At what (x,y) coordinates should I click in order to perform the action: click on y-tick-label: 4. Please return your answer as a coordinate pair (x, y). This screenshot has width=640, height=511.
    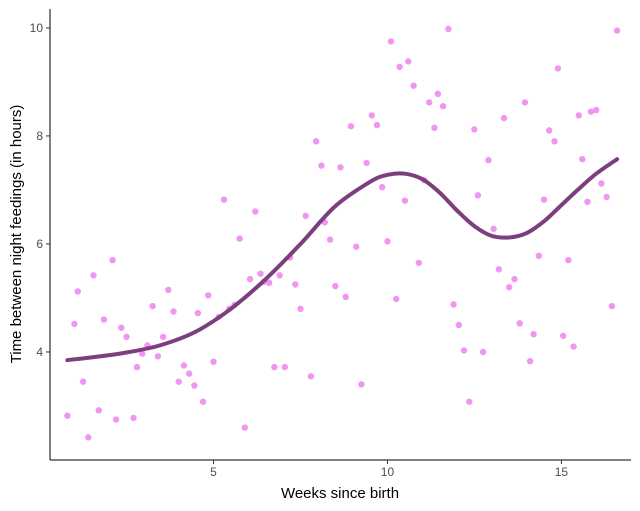
    Looking at the image, I should click on (39, 352).